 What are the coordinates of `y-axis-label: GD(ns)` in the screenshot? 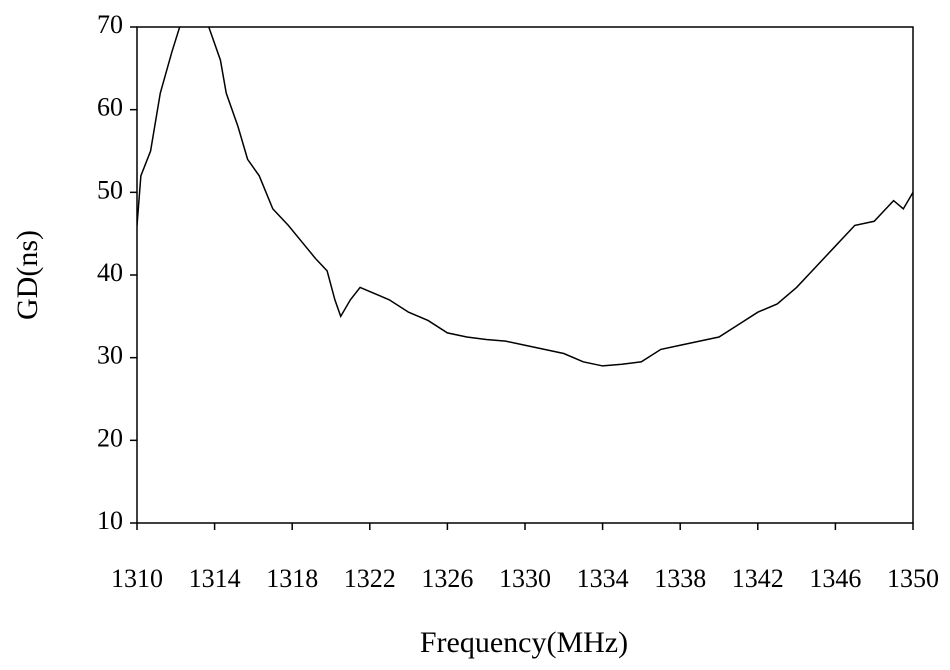 It's located at (27, 275).